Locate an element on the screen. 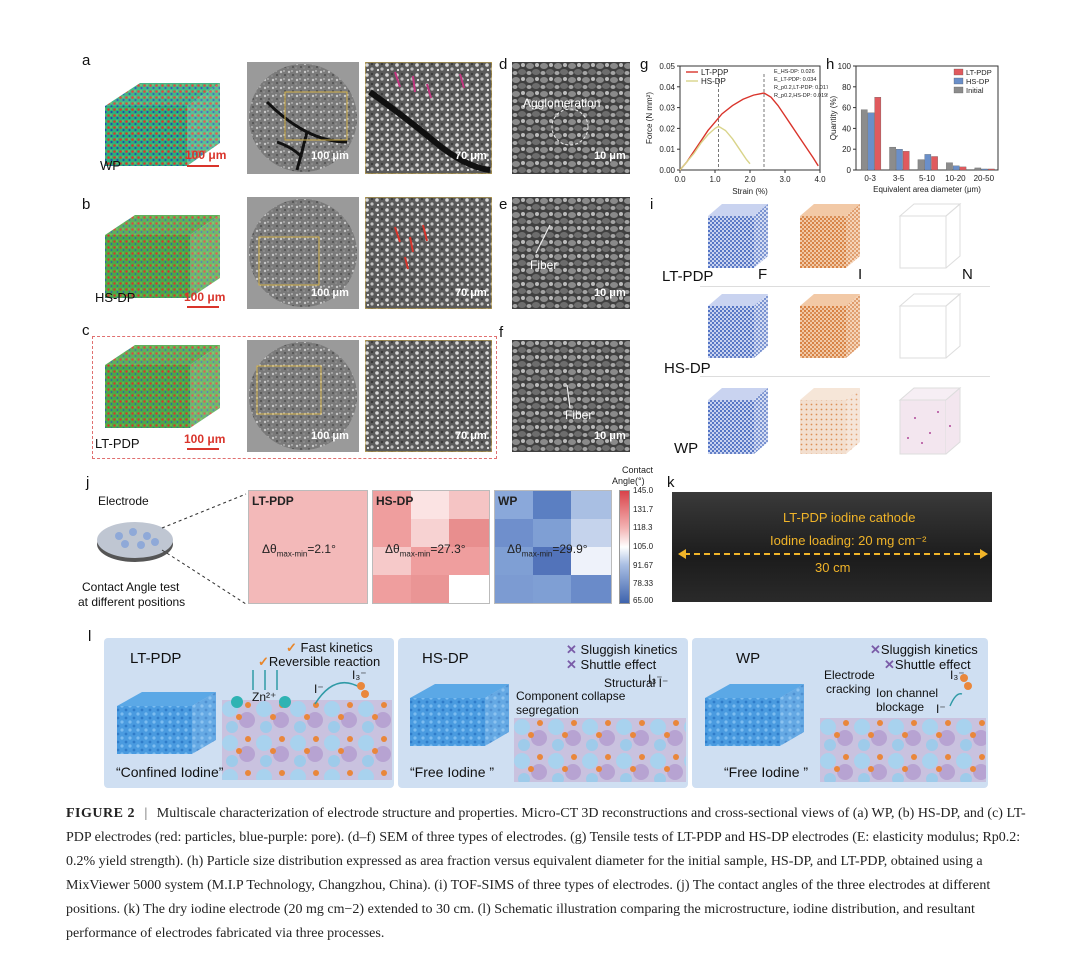 The height and width of the screenshot is (978, 1080). electrode-label: Electrode is located at coordinates (123, 501).